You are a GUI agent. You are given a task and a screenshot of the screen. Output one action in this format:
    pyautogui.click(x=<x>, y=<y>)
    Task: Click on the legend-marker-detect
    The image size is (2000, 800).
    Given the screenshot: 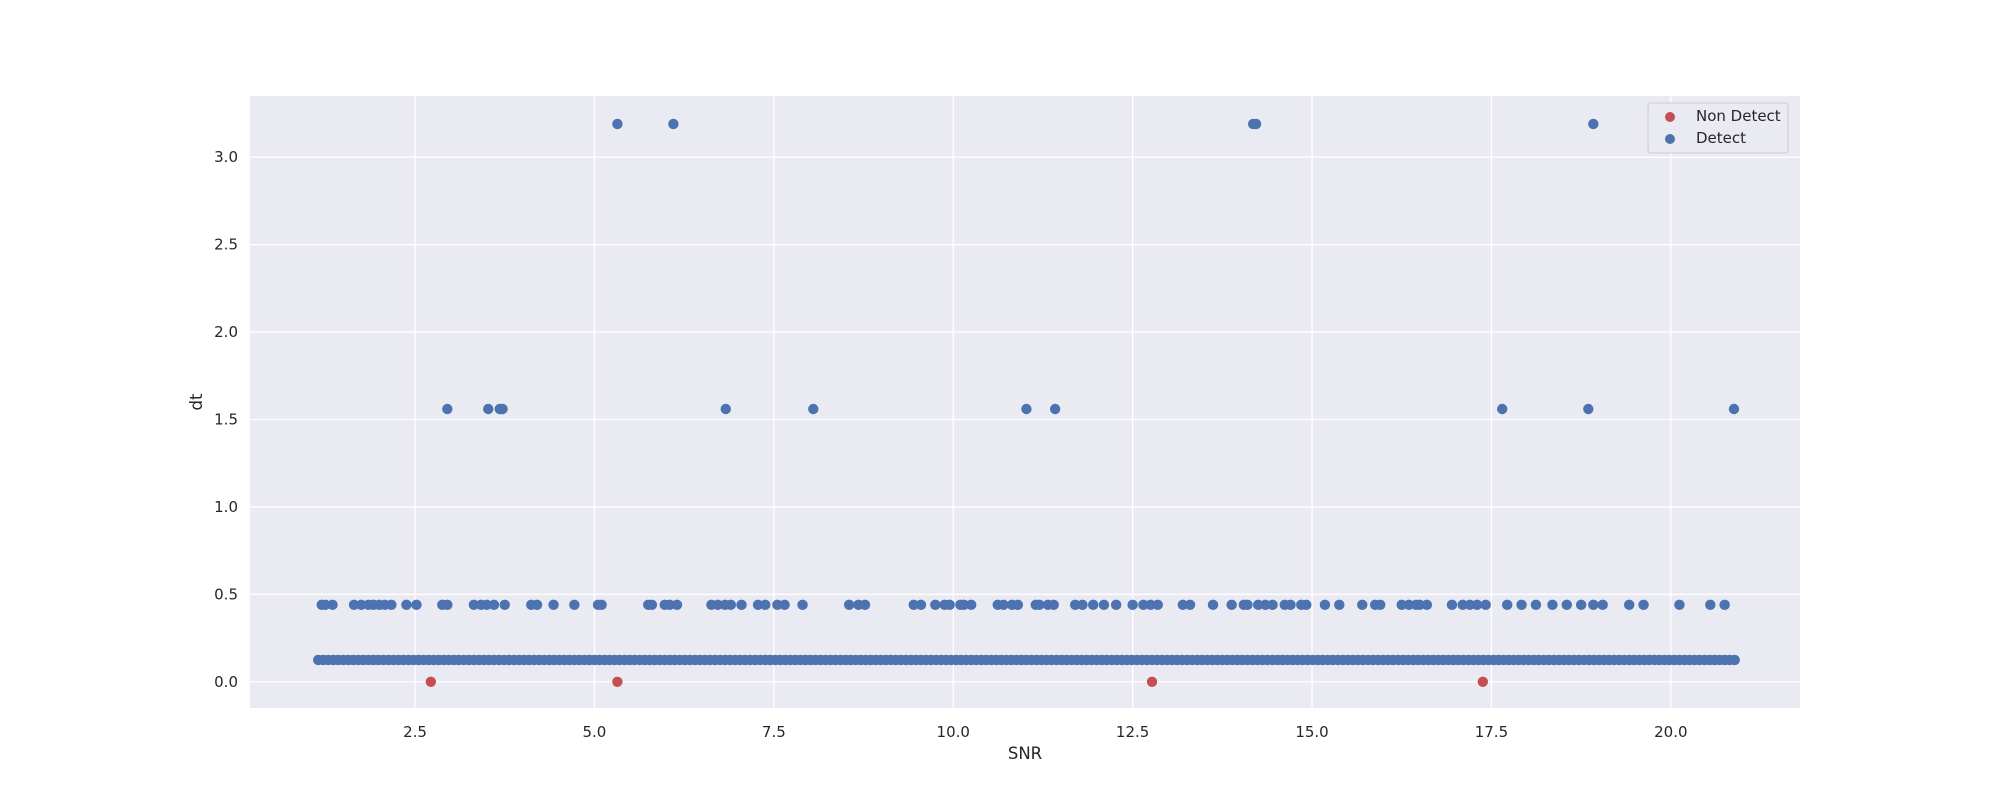 What is the action you would take?
    pyautogui.click(x=1670, y=139)
    